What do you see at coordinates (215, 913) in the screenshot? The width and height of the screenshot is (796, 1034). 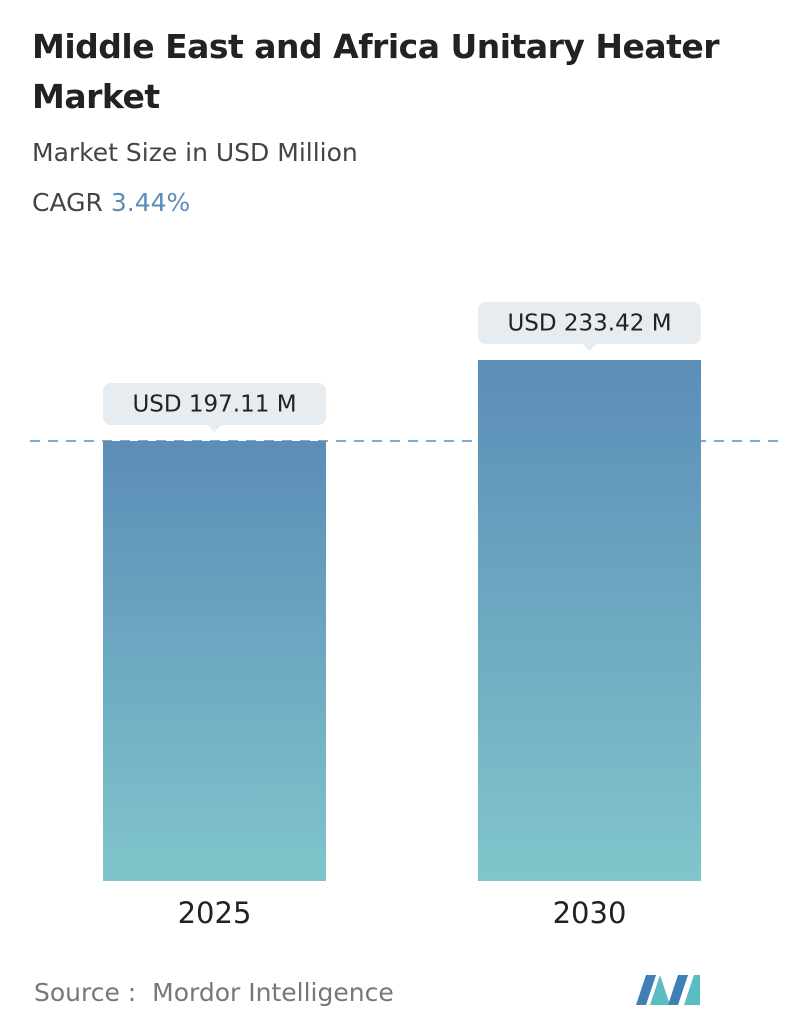 I see `x-tick-label: 2025` at bounding box center [215, 913].